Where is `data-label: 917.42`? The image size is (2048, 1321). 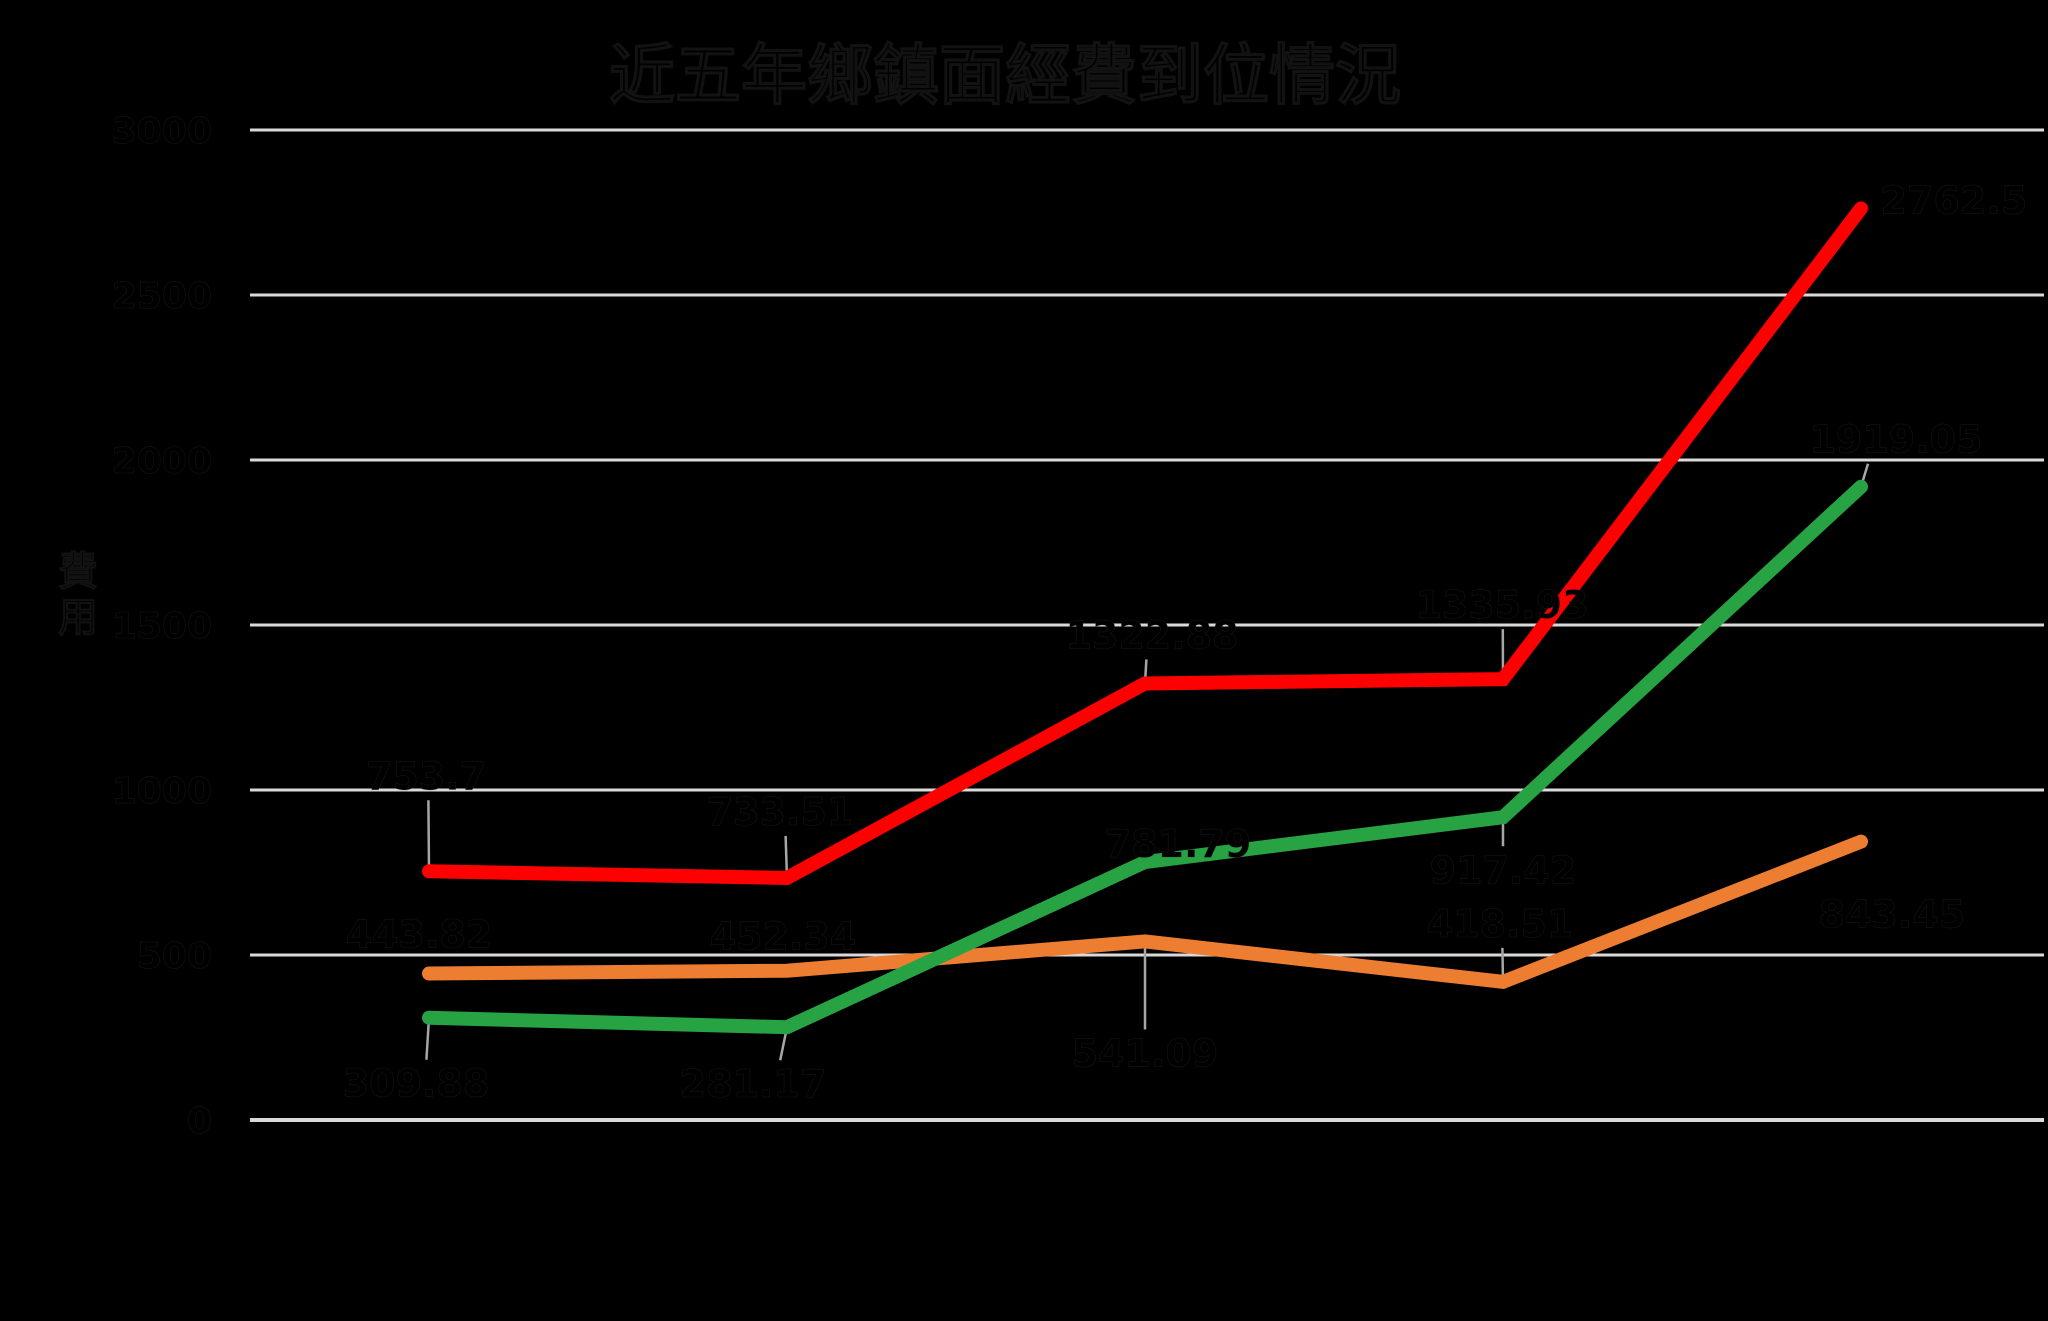
data-label: 917.42 is located at coordinates (1503, 870).